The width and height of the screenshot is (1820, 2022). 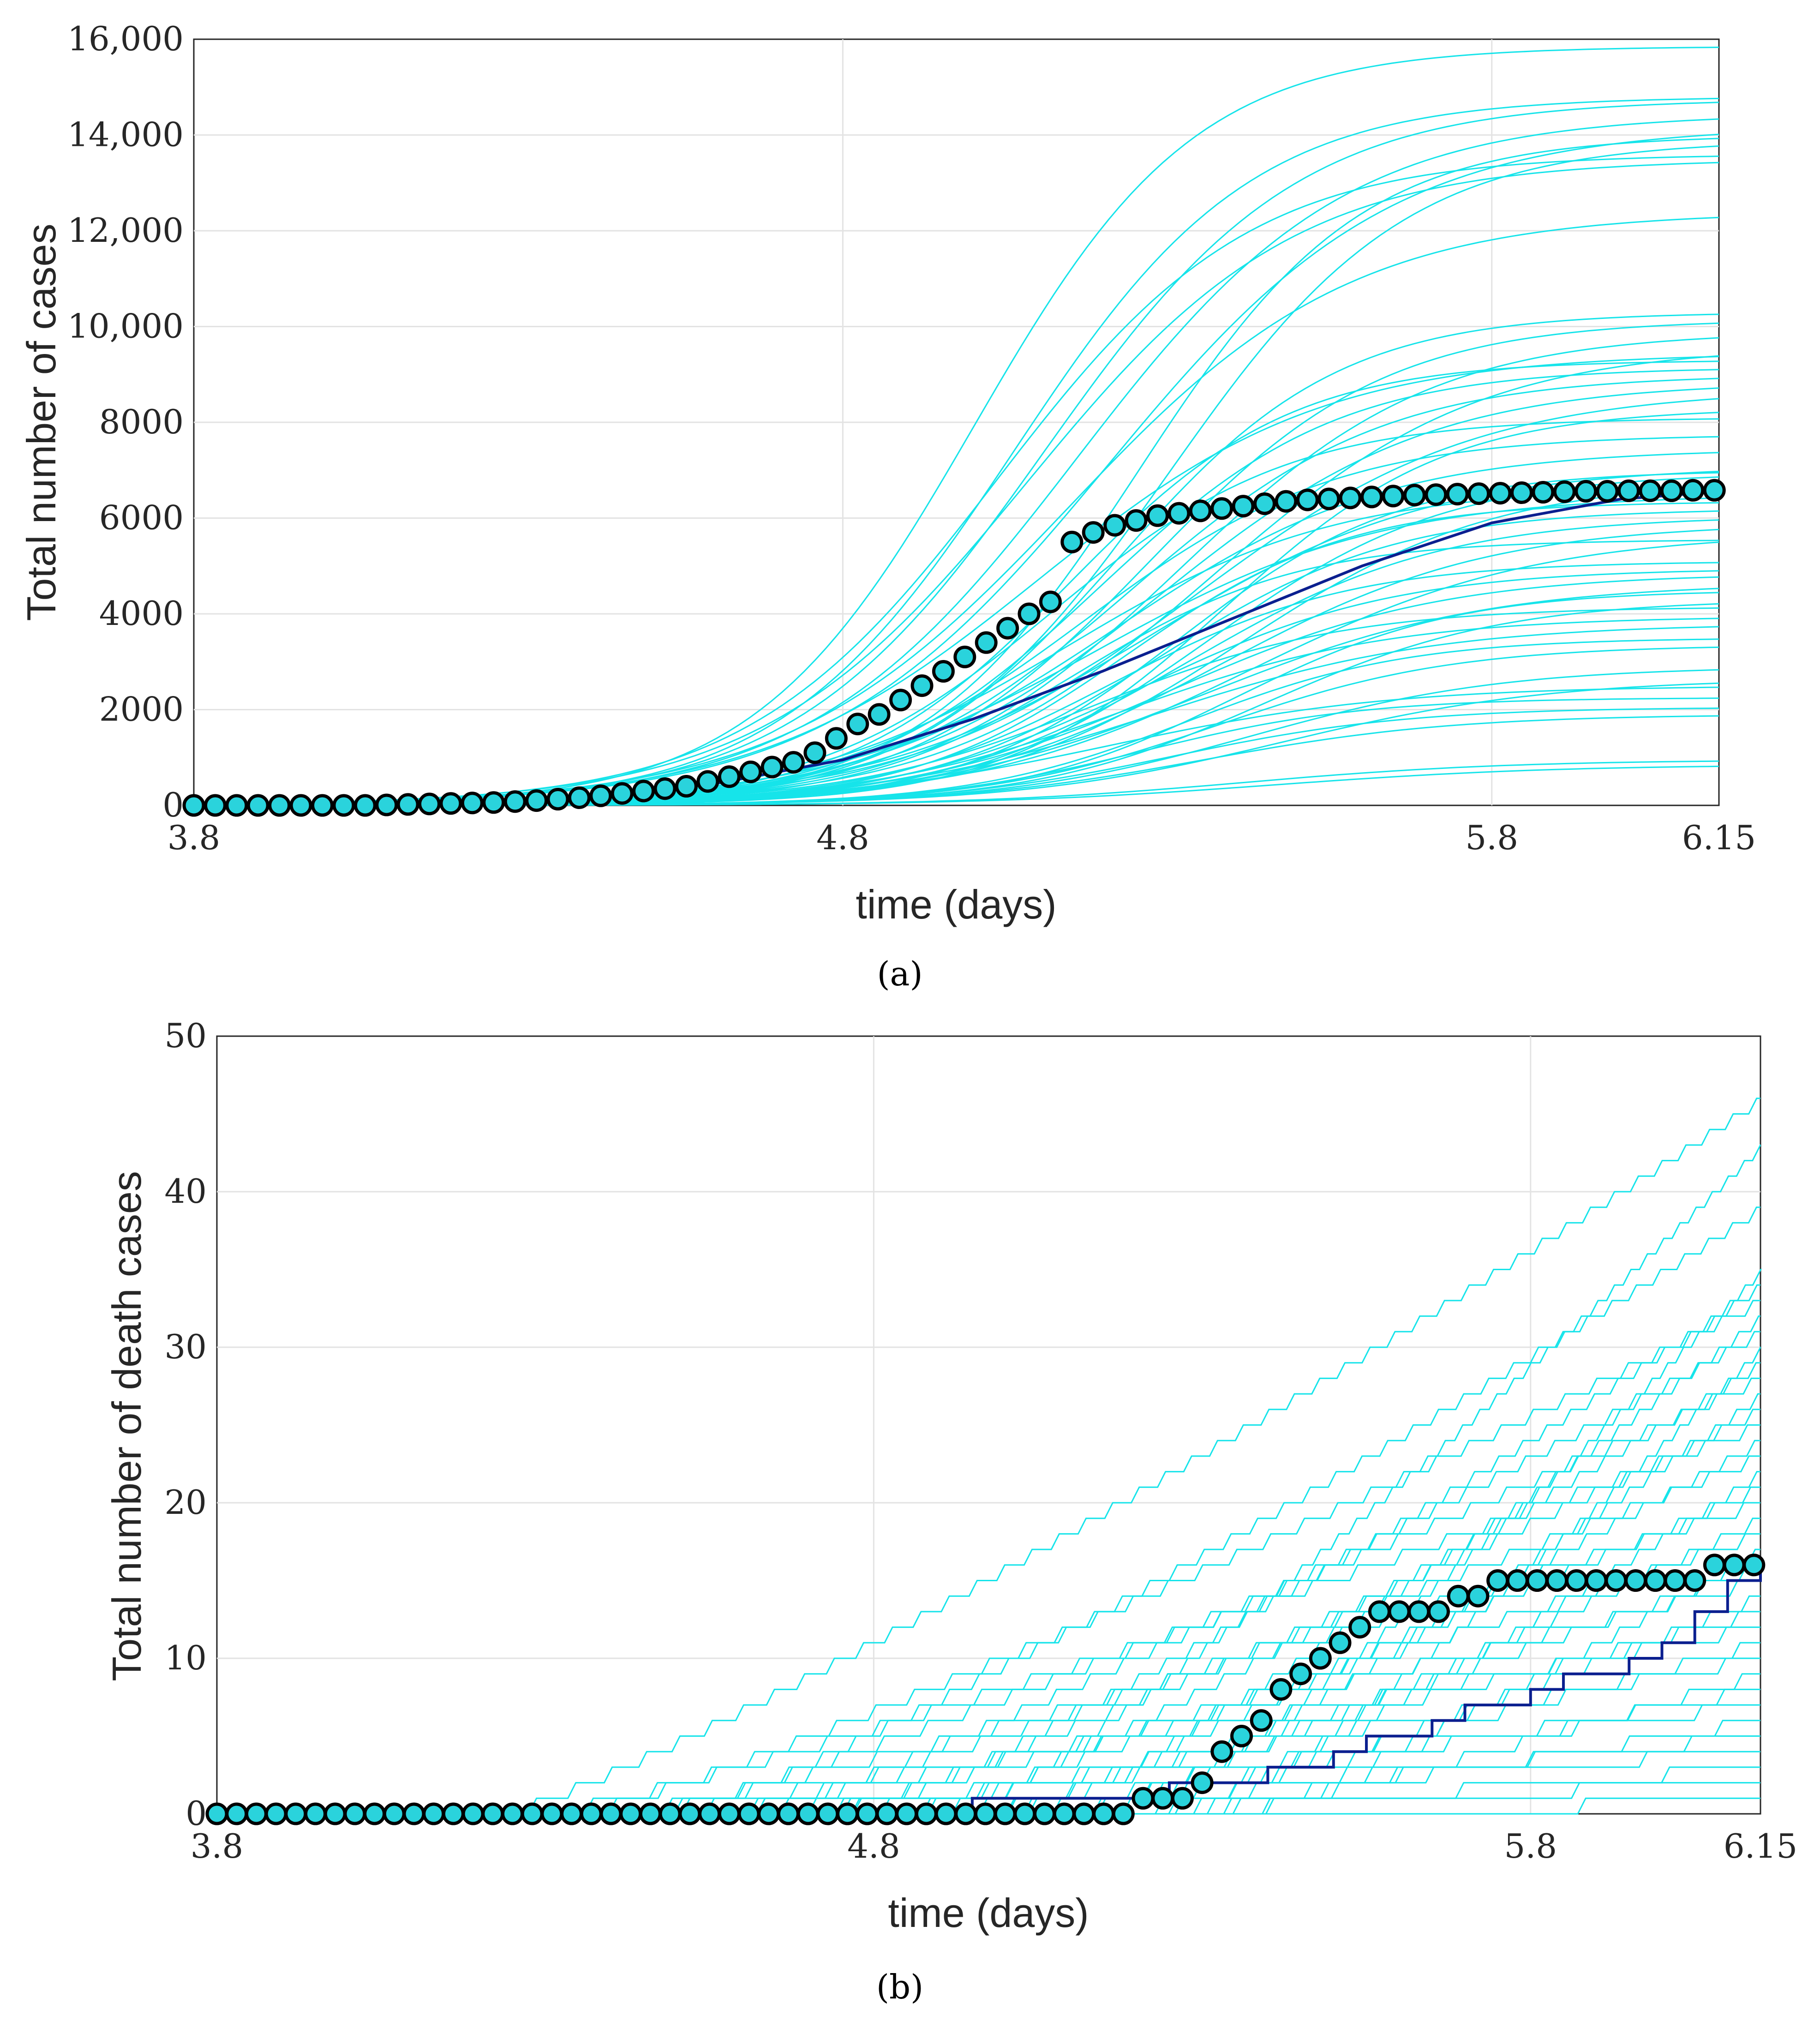 I want to click on y-tick-labels-b: 0 10 20 30 40 50, so click(x=185, y=1424).